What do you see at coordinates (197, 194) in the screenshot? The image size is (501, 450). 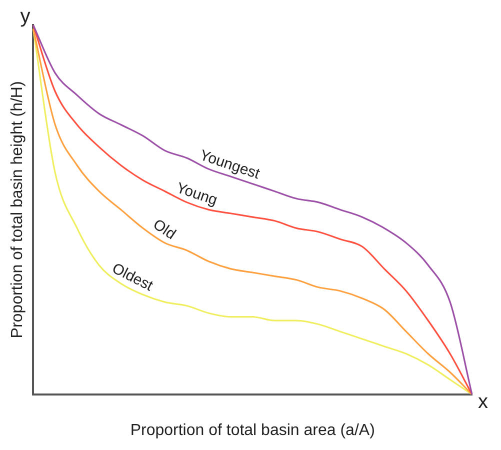 I see `text: Young` at bounding box center [197, 194].